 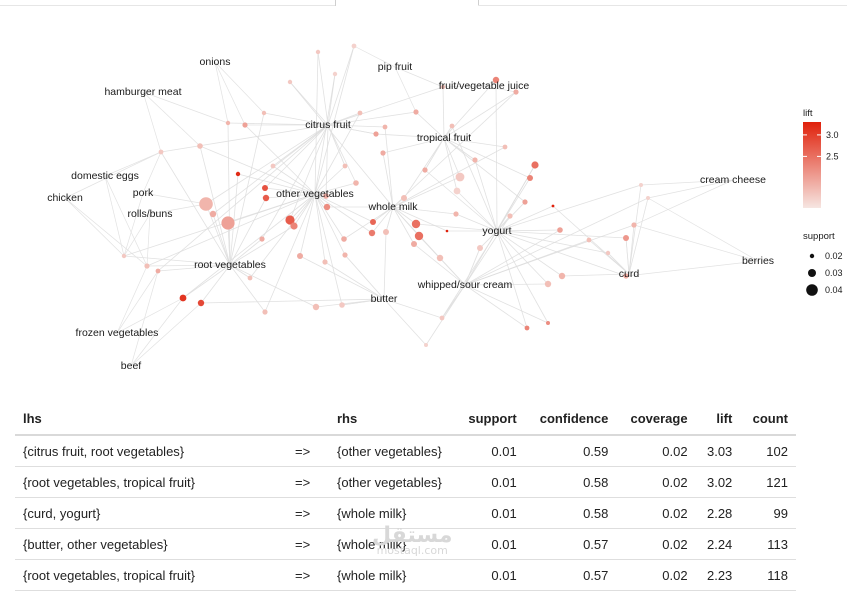 I want to click on tab-border-right, so click(x=662, y=5).